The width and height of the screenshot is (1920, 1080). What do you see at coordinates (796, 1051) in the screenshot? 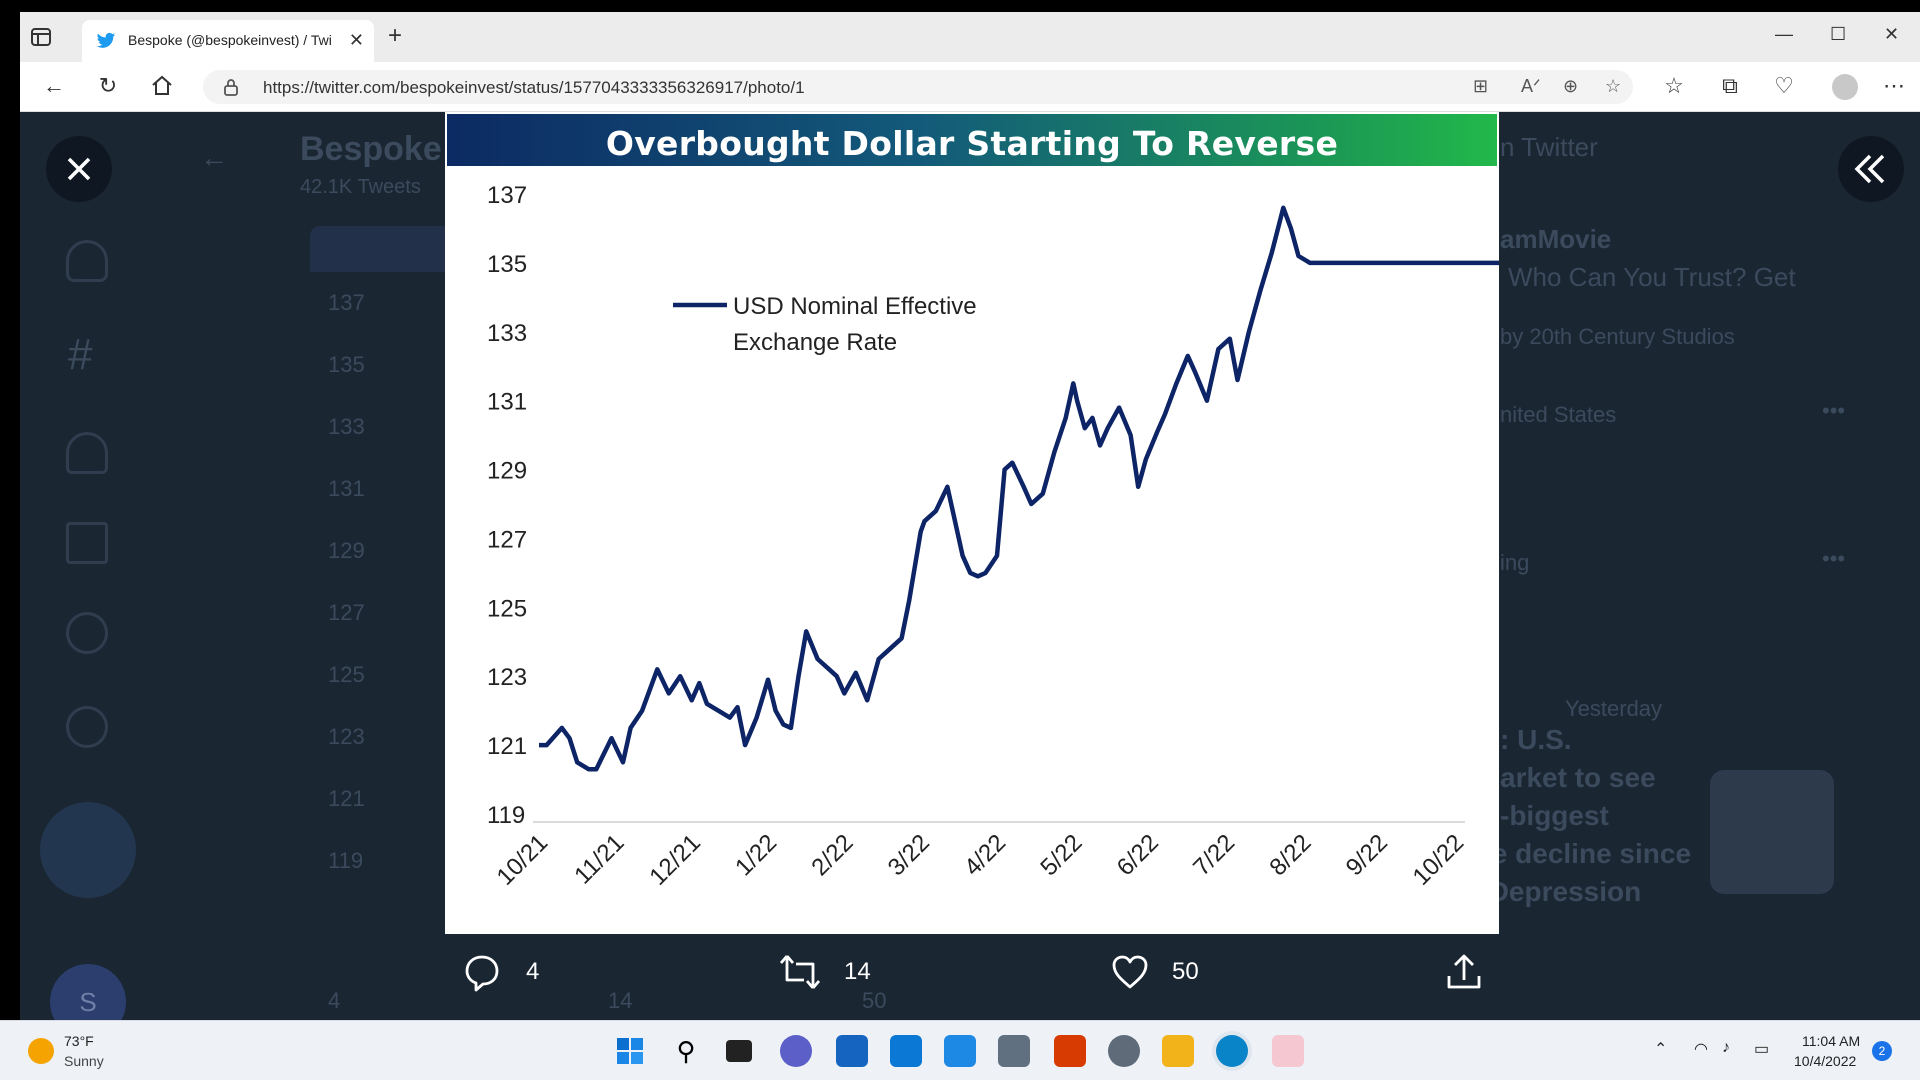
I see `teams-chat-icon` at bounding box center [796, 1051].